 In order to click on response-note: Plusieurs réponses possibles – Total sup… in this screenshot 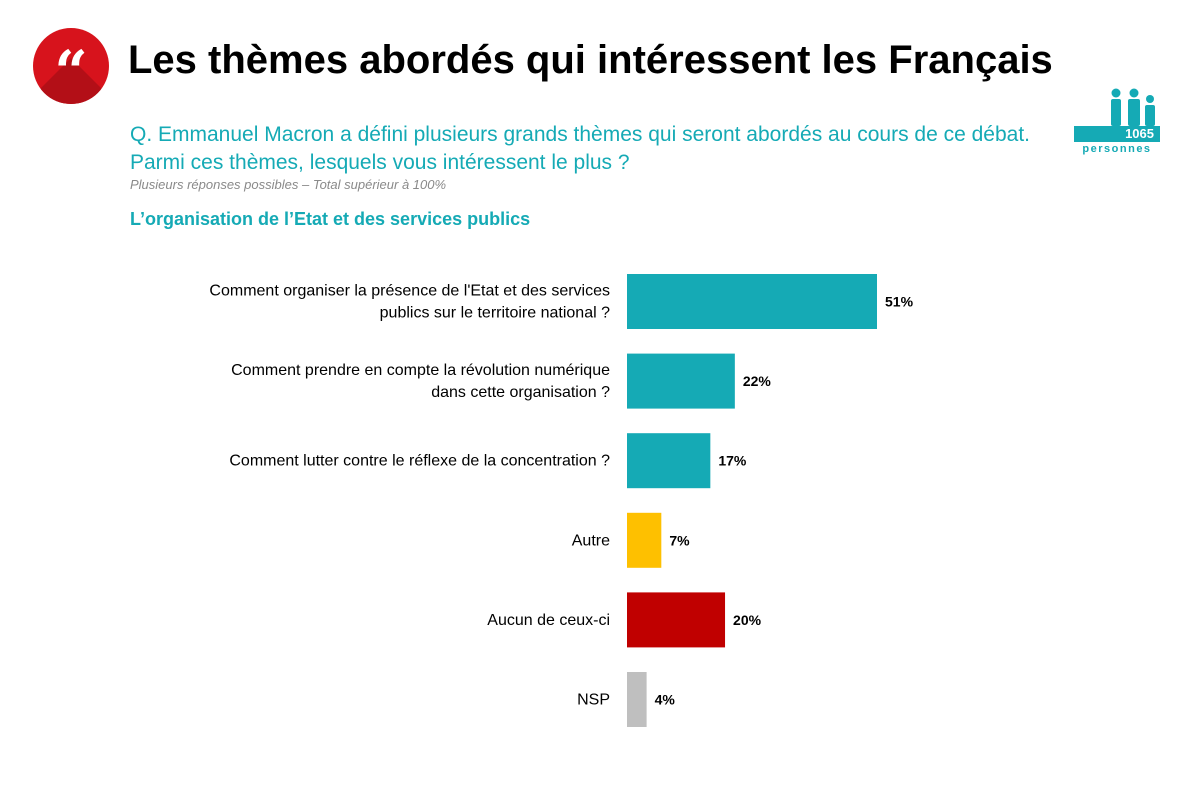, I will do `click(288, 184)`.